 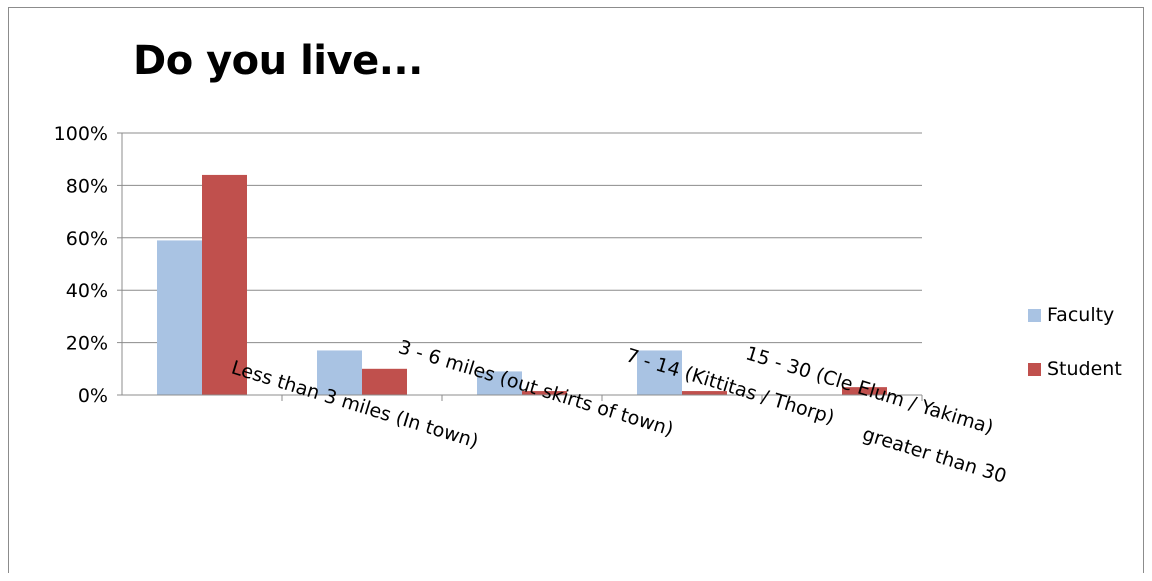 What do you see at coordinates (1034, 369) in the screenshot?
I see `legend-swatch-student` at bounding box center [1034, 369].